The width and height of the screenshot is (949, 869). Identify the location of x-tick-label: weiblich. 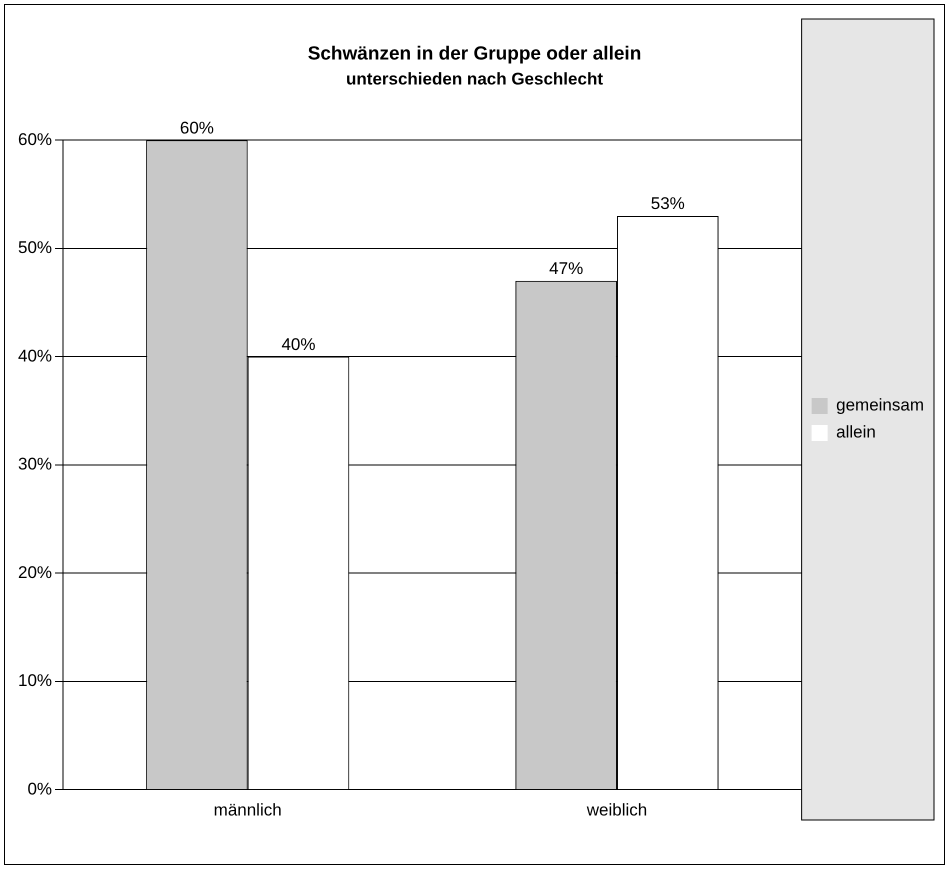
(617, 810).